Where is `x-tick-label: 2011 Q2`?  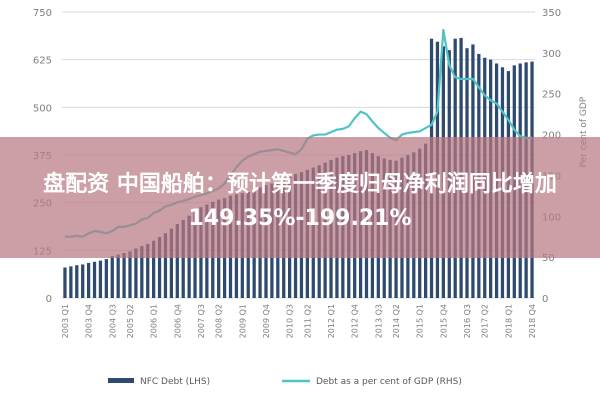
x-tick-label: 2011 Q2 is located at coordinates (307, 321).